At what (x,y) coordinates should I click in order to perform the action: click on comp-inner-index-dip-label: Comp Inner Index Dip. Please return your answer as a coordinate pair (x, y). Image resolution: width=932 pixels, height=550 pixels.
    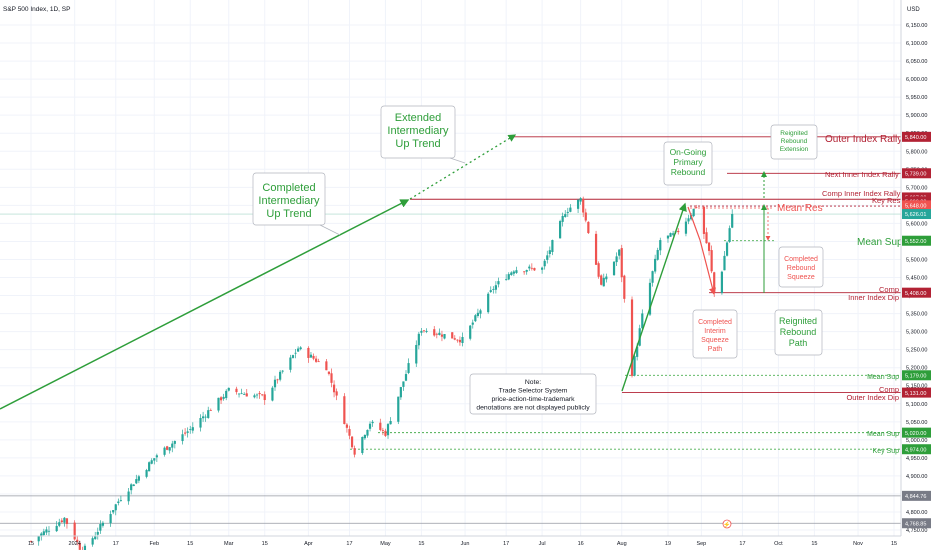
    Looking at the image, I should click on (873, 293).